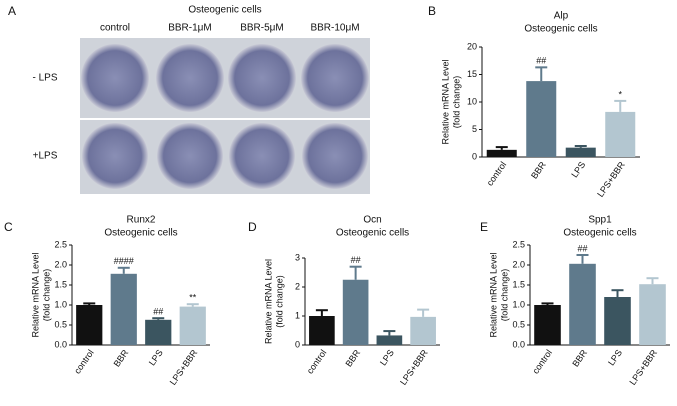  I want to click on panel-label: A, so click(12, 11).